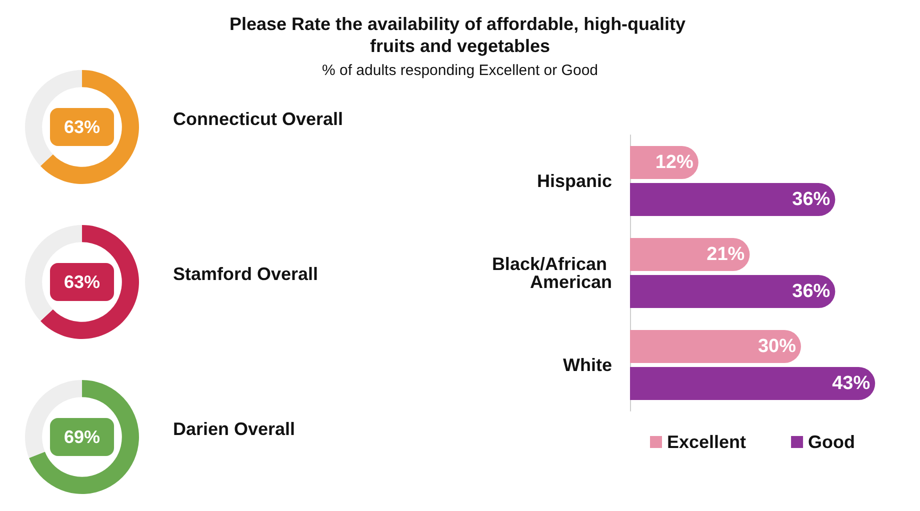 This screenshot has height=511, width=920. I want to click on data-label: 69%, so click(82, 437).